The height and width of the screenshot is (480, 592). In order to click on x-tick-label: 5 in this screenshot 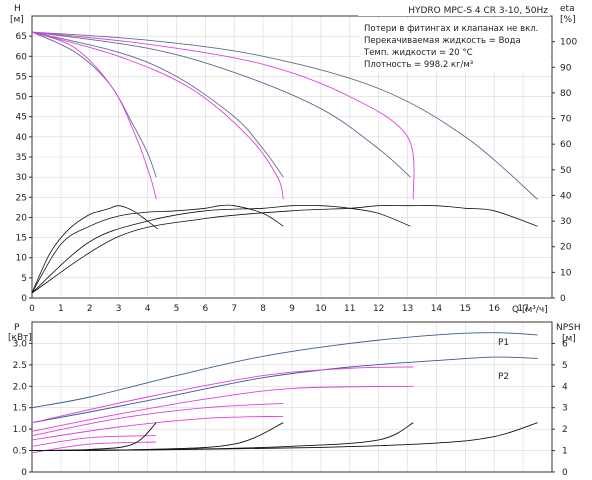, I will do `click(177, 309)`.